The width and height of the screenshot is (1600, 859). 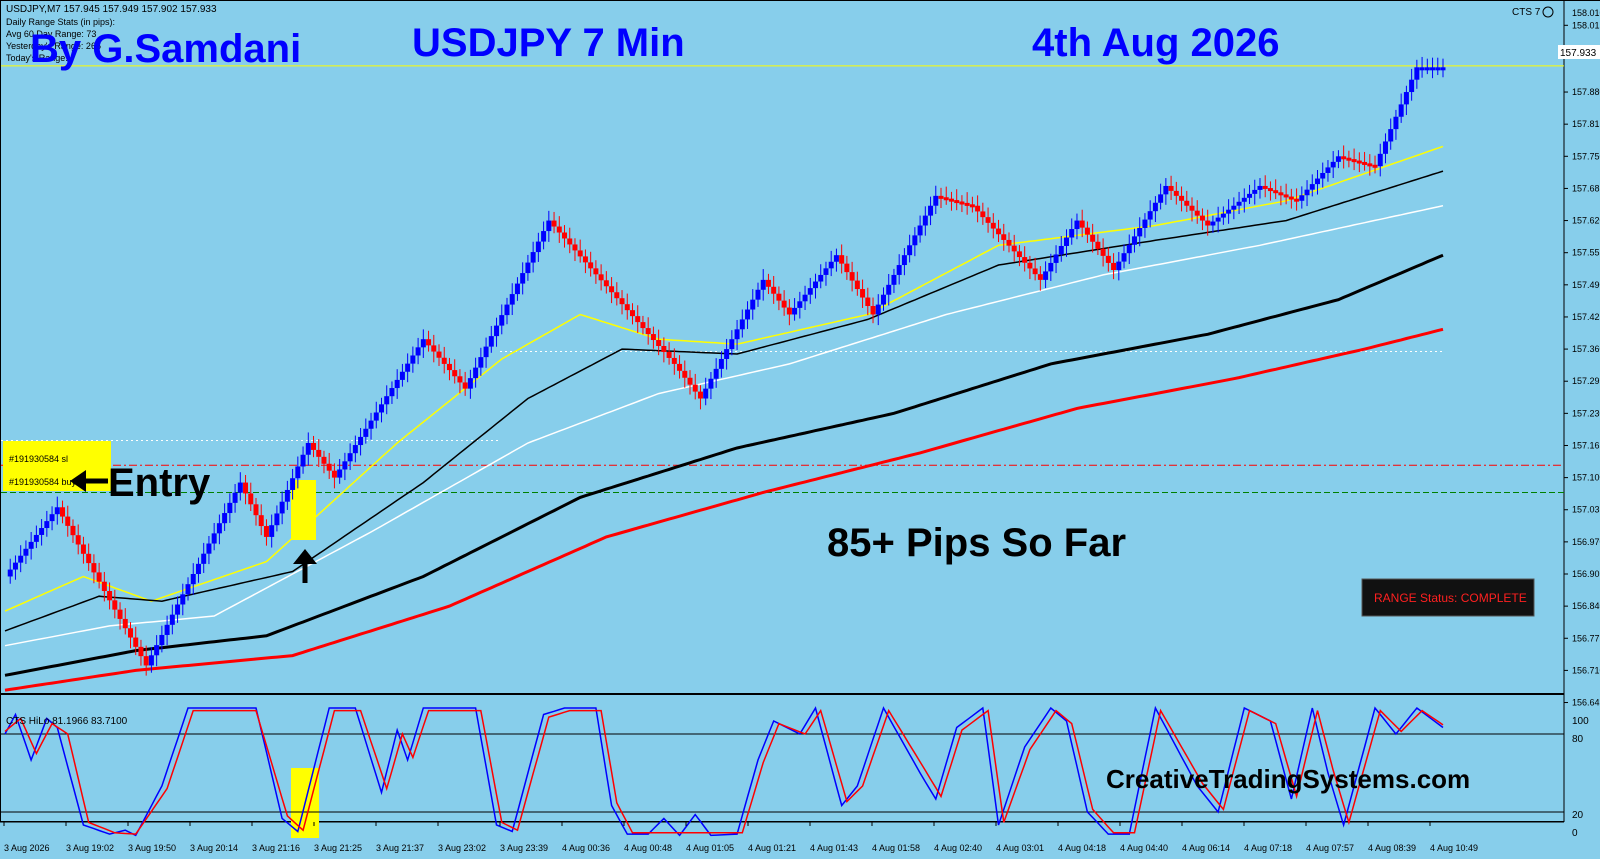 I want to click on x-tick-label: 4 Aug 08:39, so click(x=1392, y=848).